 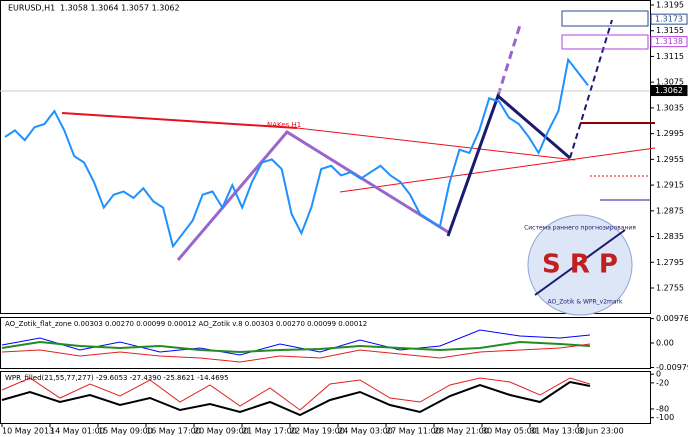 I want to click on price-box-label: 1.3173, so click(x=669, y=19).